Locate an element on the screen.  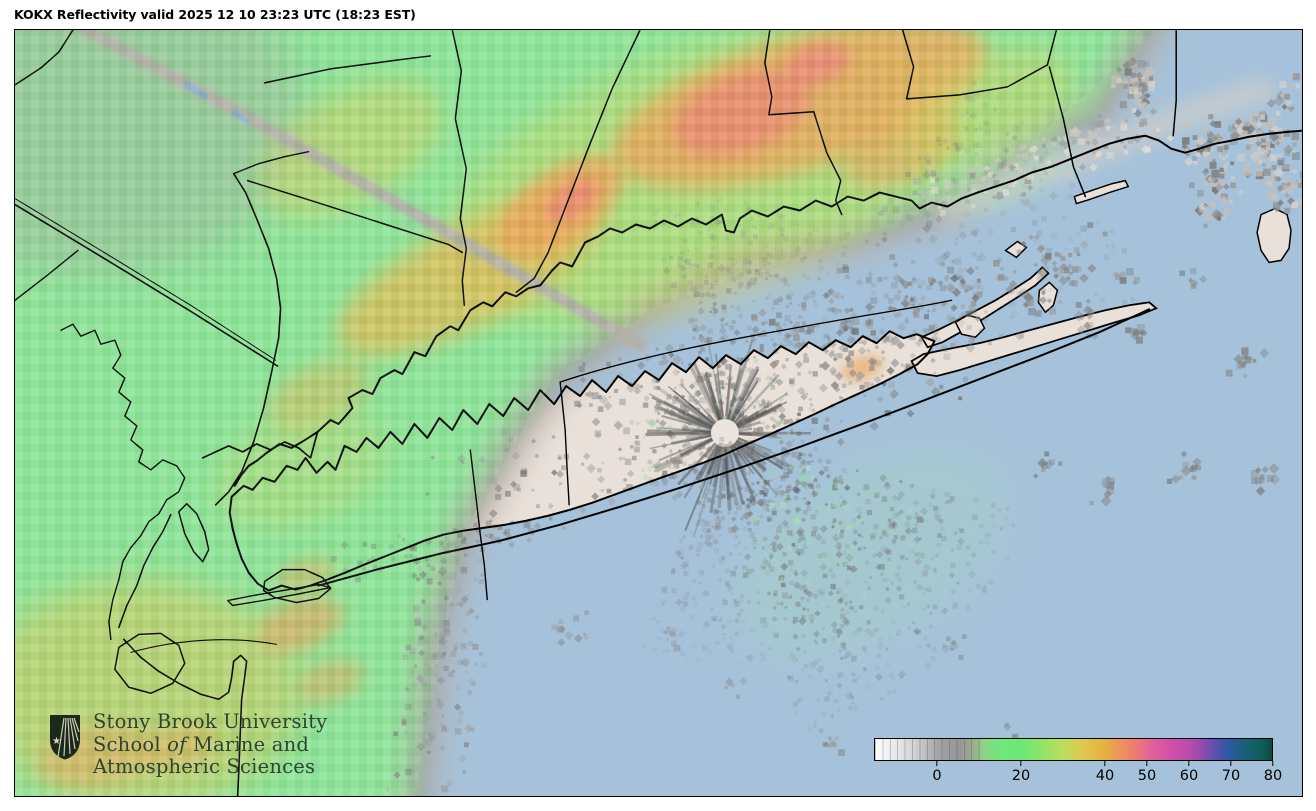
logo-line-3: Atmospheric Sciences is located at coordinates (204, 766).